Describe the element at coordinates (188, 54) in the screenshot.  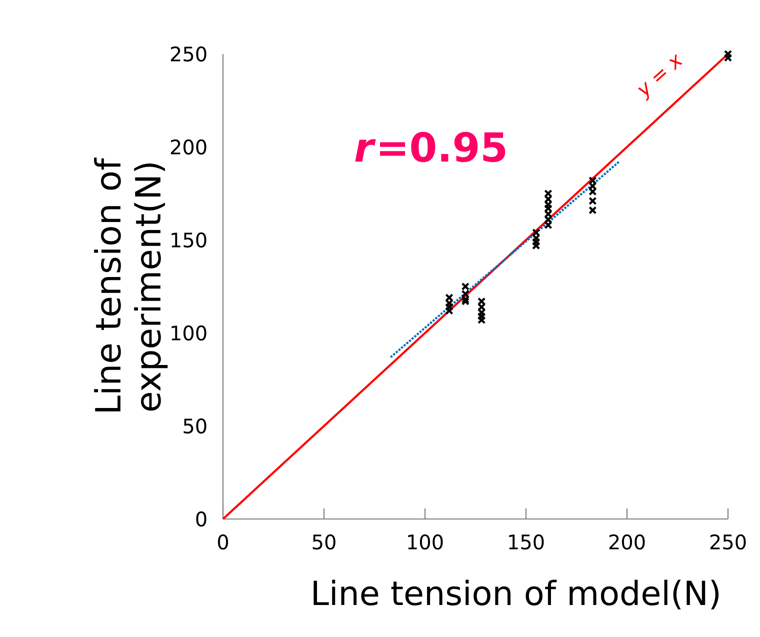
I see `y-tick-label: 250` at that location.